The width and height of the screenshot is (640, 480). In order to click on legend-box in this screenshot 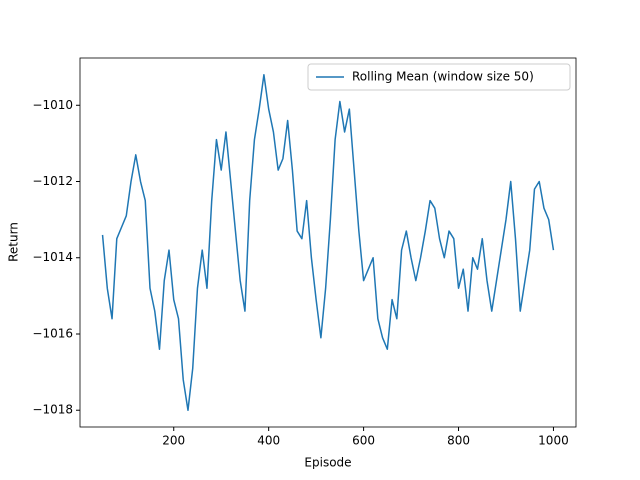, I will do `click(439, 77)`.